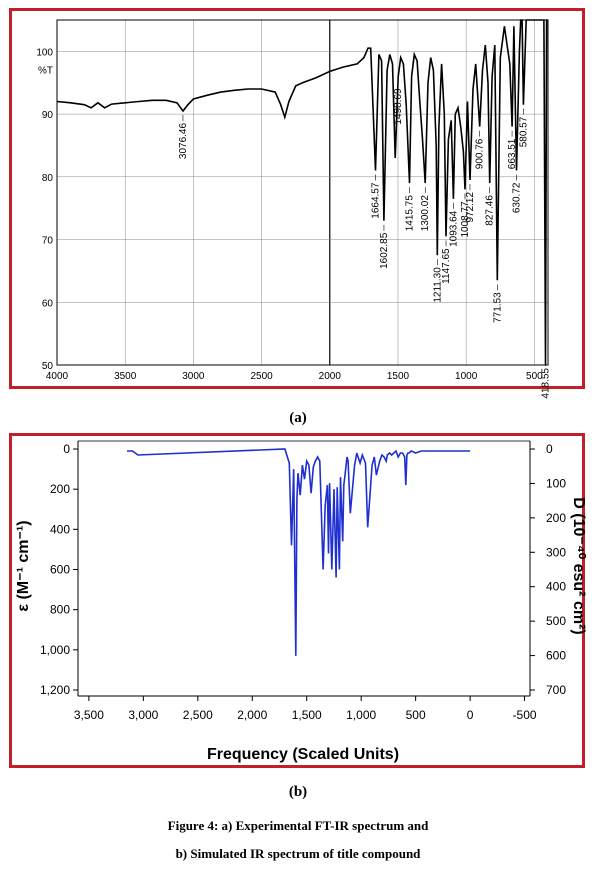 This screenshot has width=596, height=870. Describe the element at coordinates (556, 552) in the screenshot. I see `y2-tick-label: 300` at that location.